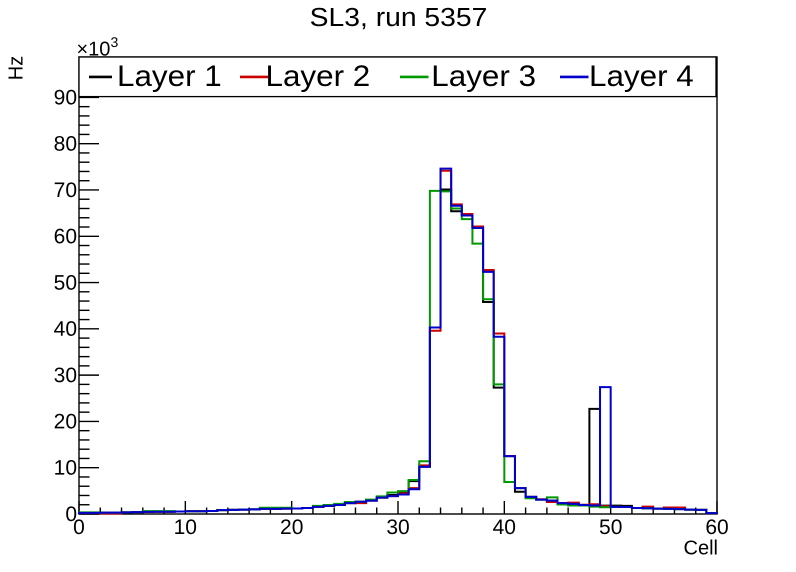  What do you see at coordinates (65, 190) in the screenshot?
I see `svg-text: 70` at bounding box center [65, 190].